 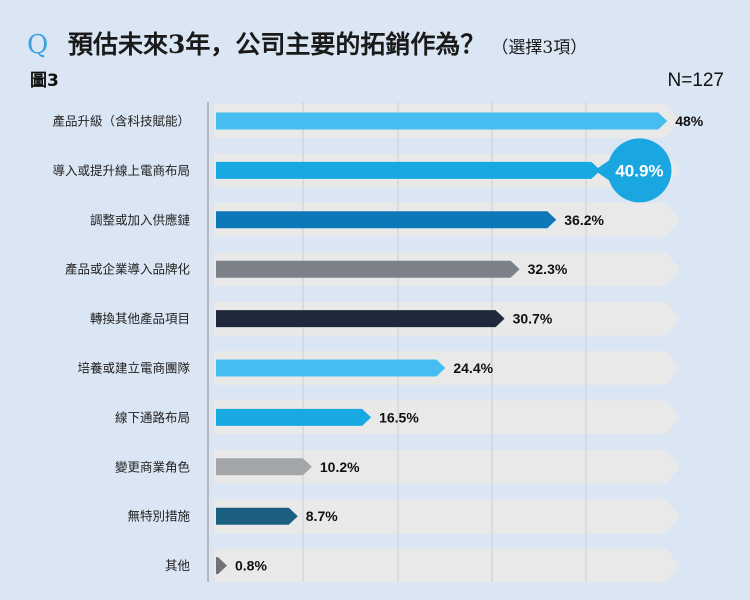 What do you see at coordinates (473, 368) in the screenshot?
I see `value-label: 24.4%` at bounding box center [473, 368].